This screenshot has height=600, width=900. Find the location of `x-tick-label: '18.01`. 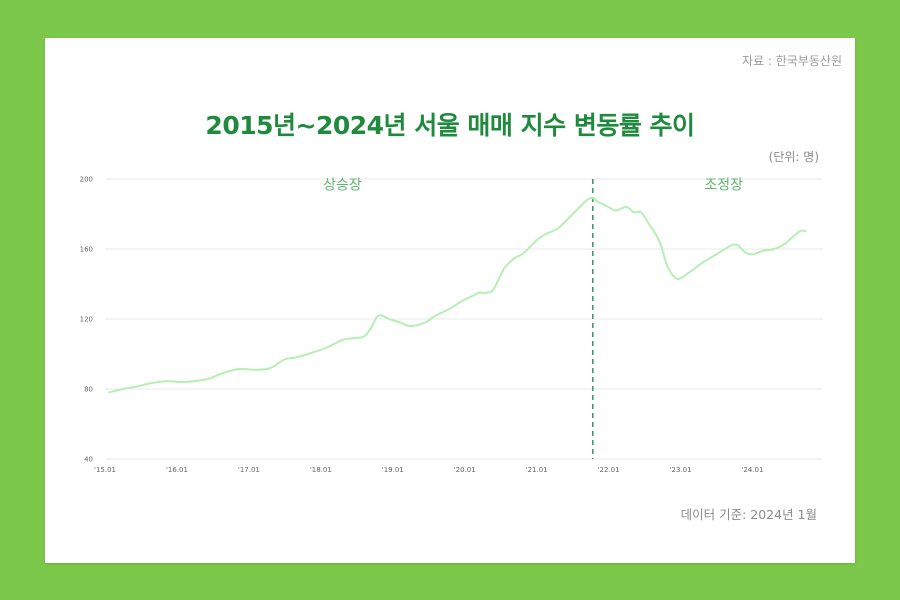

x-tick-label: '18.01 is located at coordinates (321, 470).